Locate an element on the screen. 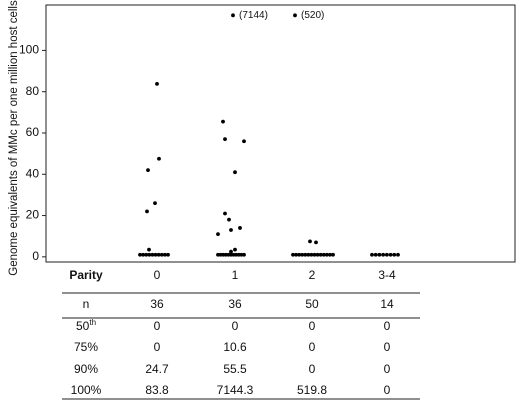 The image size is (520, 402). row-label-sup: th is located at coordinates (92, 322).